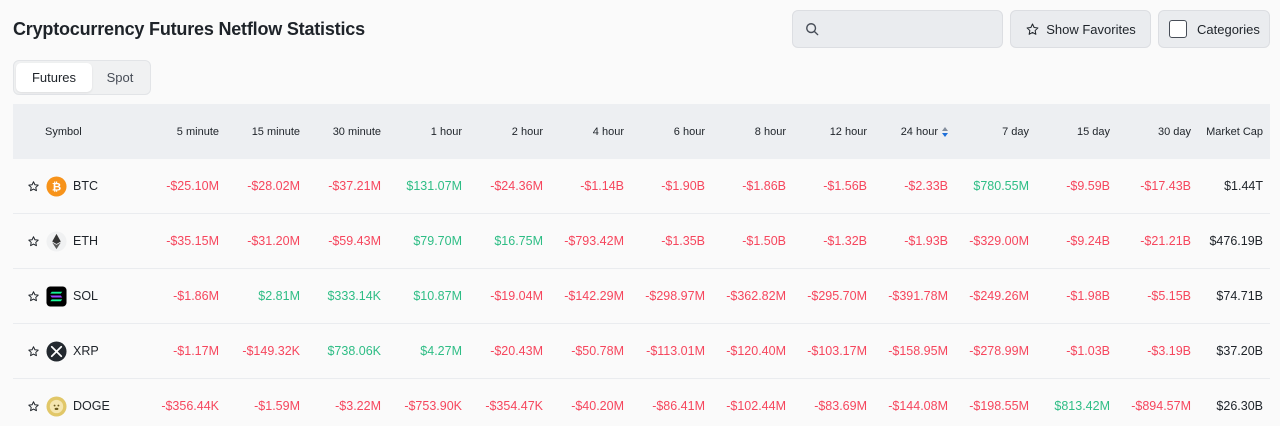 The width and height of the screenshot is (1280, 426). I want to click on netflow-value: -$50.78M, so click(597, 351).